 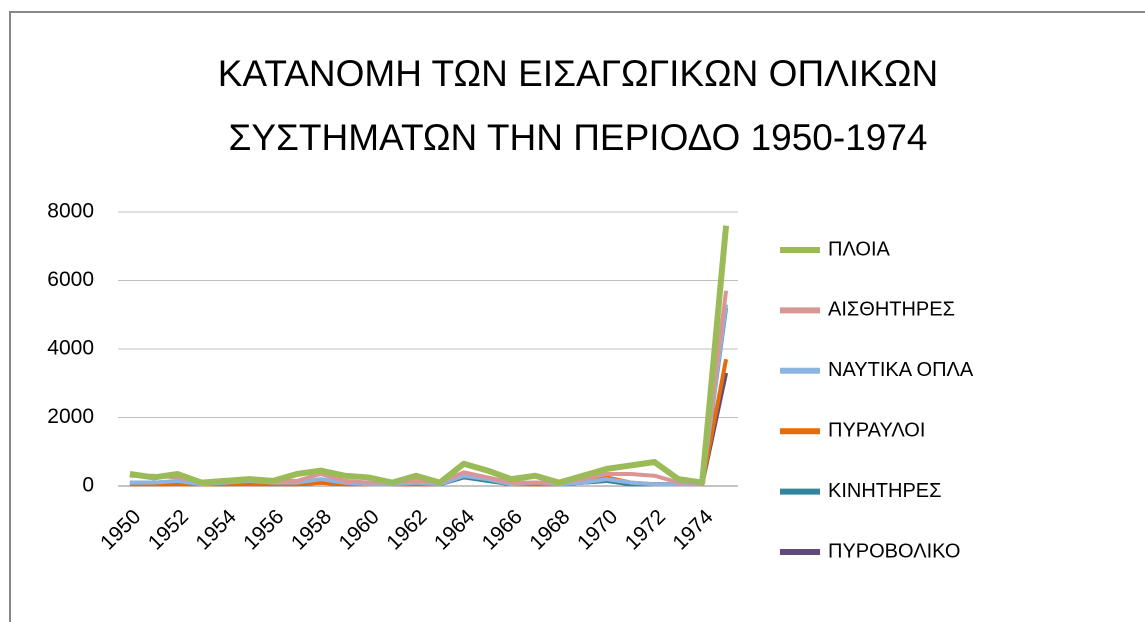 What do you see at coordinates (645, 529) in the screenshot?
I see `x-tick-label: 1972` at bounding box center [645, 529].